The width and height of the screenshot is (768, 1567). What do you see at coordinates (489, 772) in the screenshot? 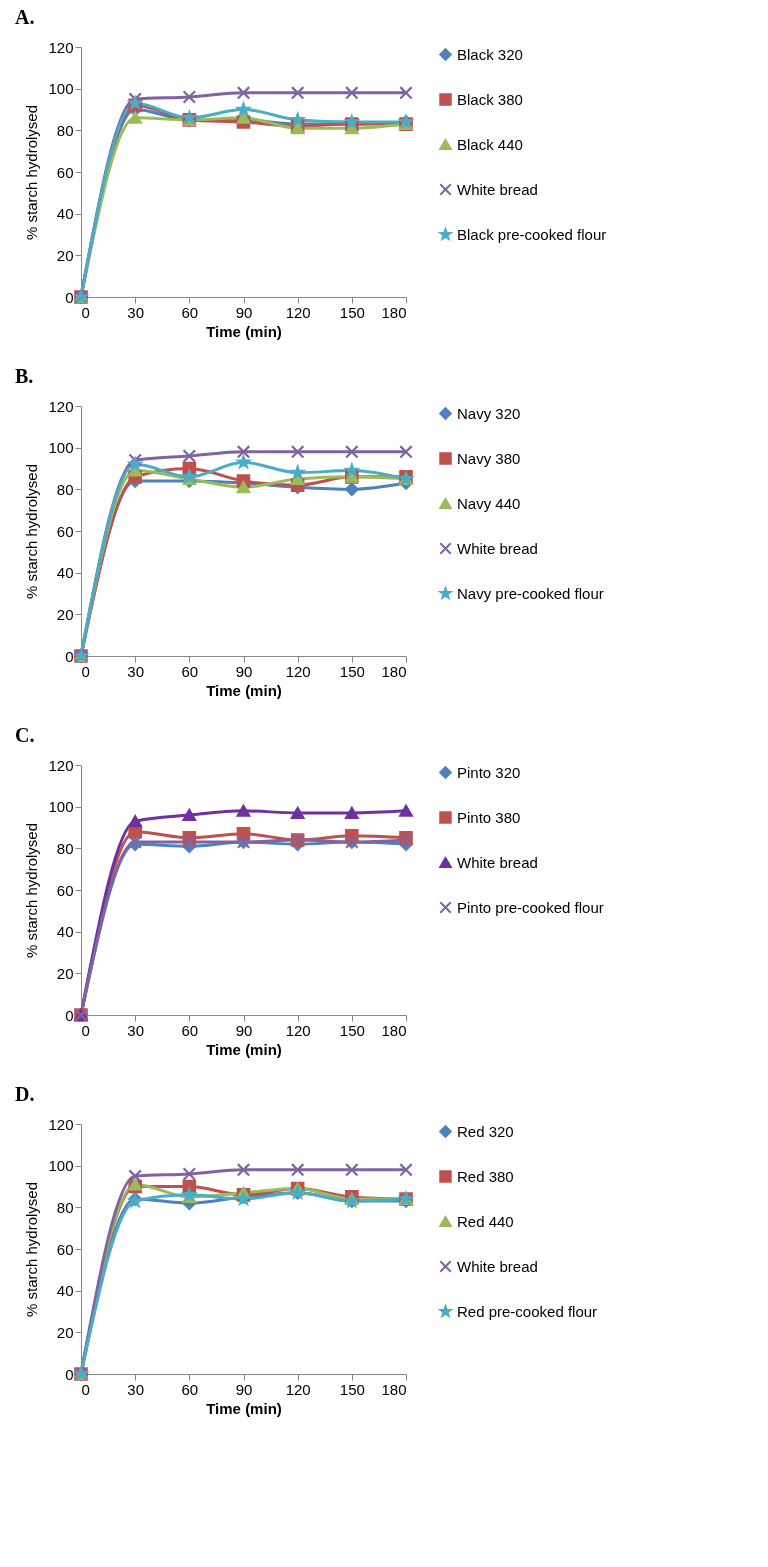
I see `legend-label: Pinto 320` at bounding box center [489, 772].